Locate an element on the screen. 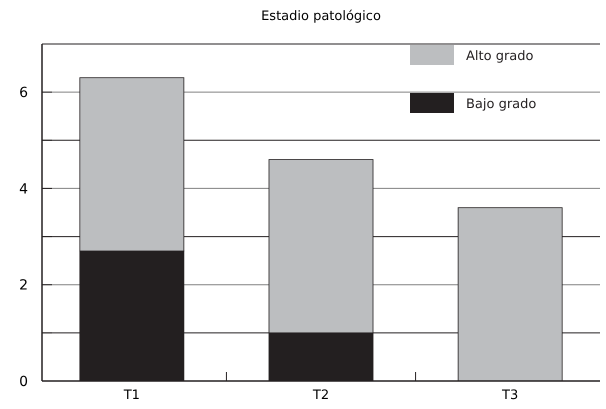 The image size is (606, 409). x-tick-label: T2 is located at coordinates (321, 395).